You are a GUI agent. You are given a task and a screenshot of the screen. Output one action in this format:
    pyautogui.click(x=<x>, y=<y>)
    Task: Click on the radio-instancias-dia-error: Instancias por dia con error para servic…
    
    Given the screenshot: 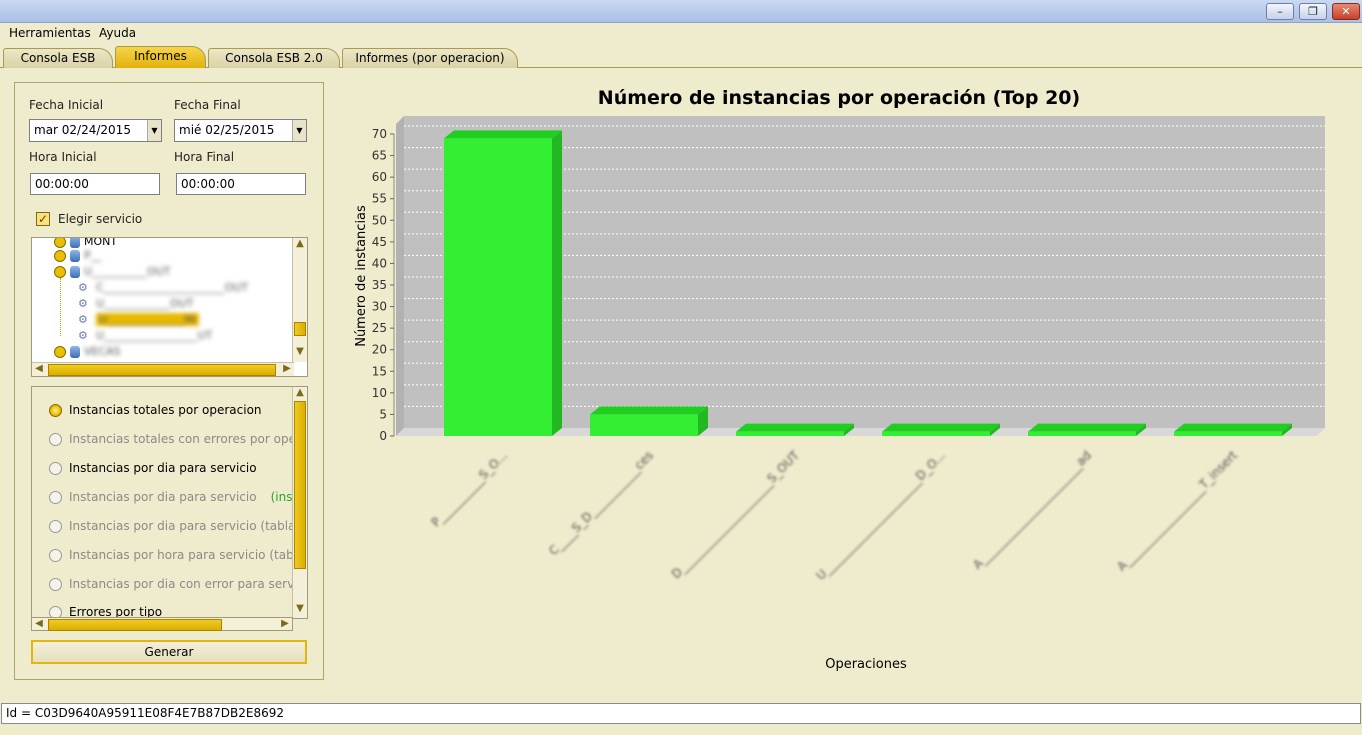 What is the action you would take?
    pyautogui.click(x=178, y=584)
    